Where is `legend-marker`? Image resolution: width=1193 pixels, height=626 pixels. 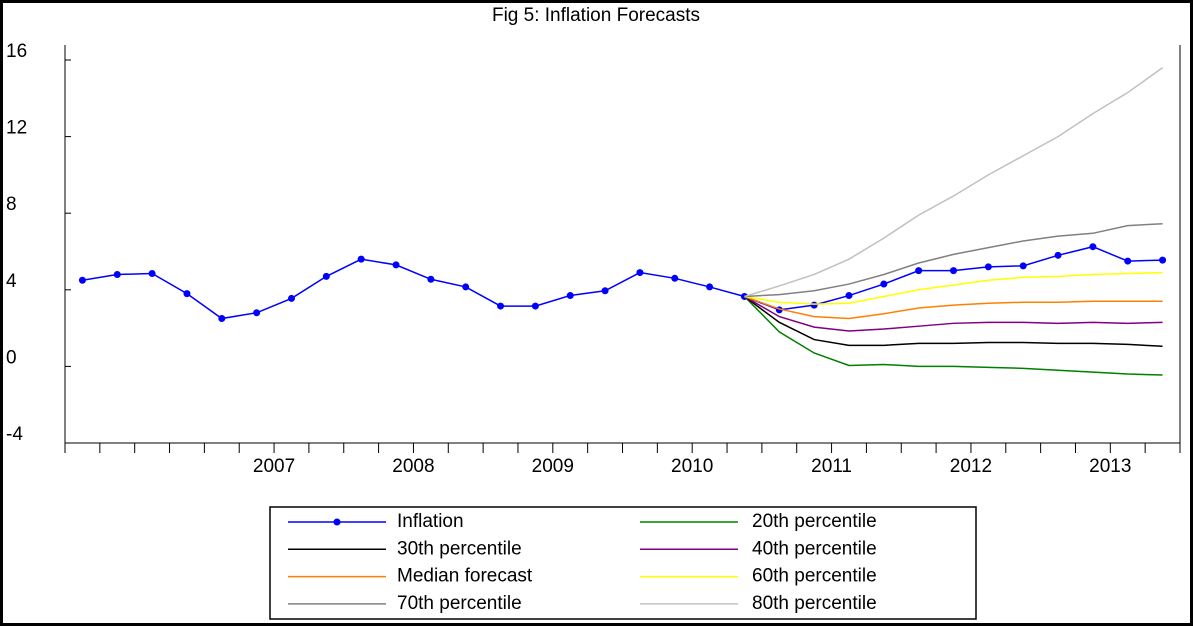
legend-marker is located at coordinates (337, 522).